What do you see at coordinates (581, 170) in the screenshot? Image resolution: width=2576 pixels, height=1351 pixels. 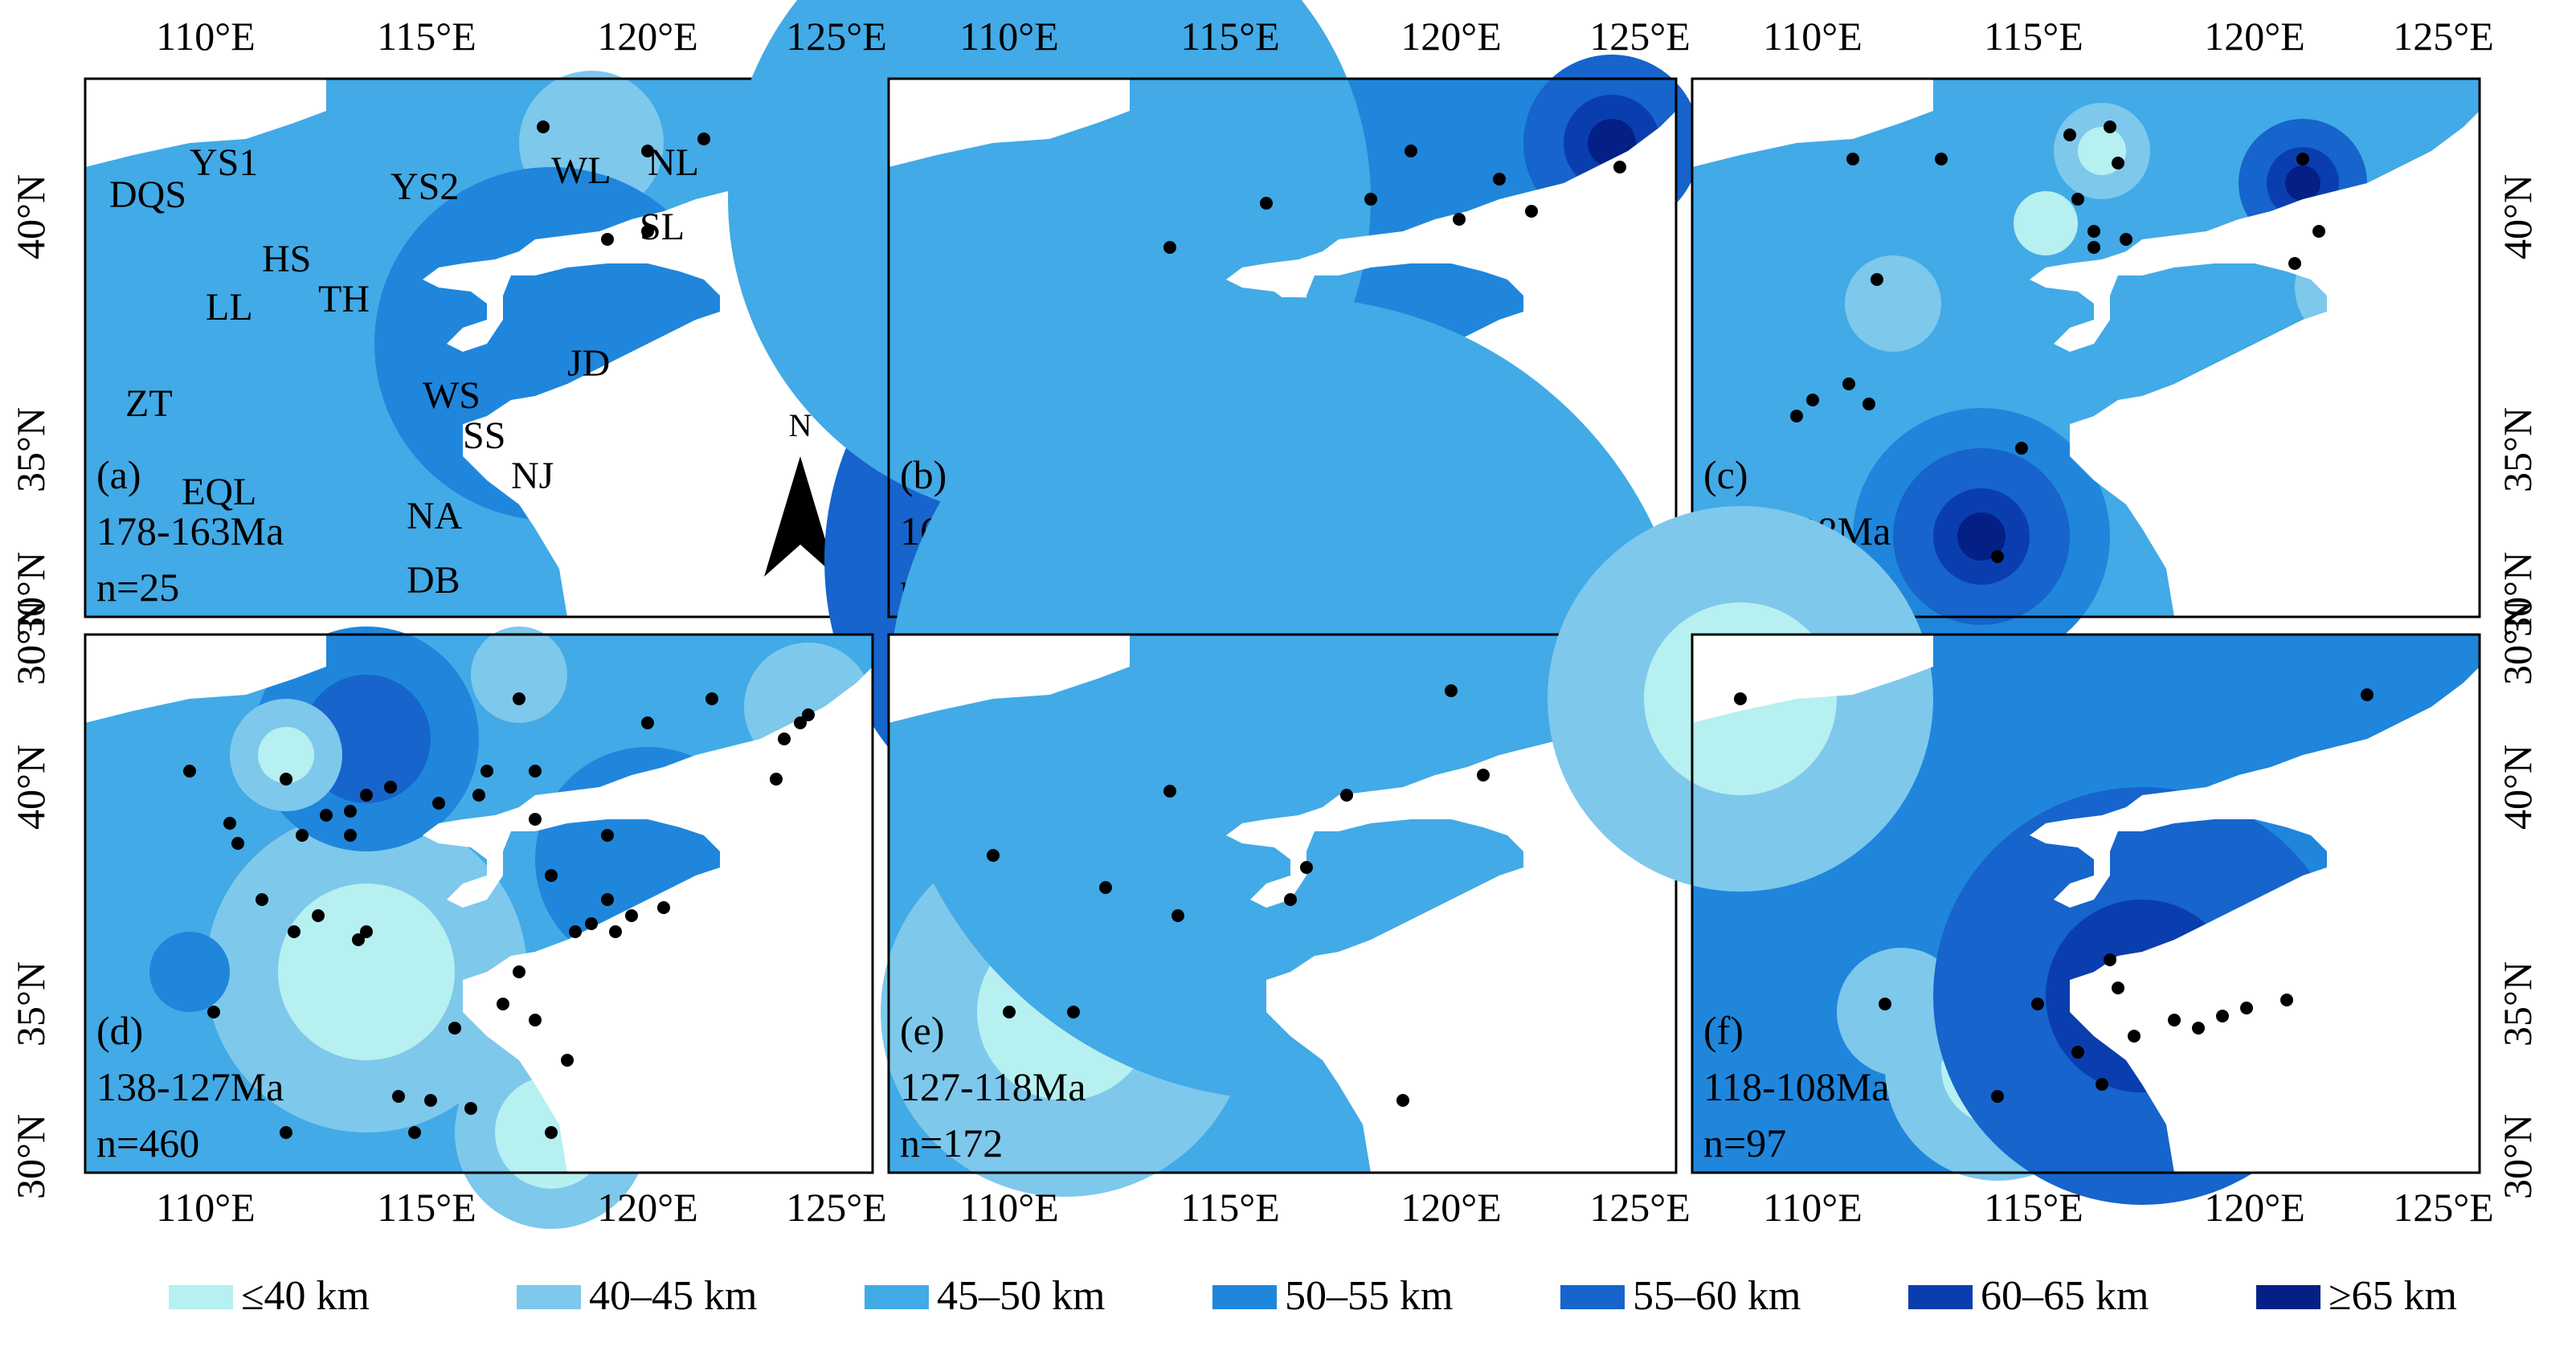 I see `place-wl: WL` at bounding box center [581, 170].